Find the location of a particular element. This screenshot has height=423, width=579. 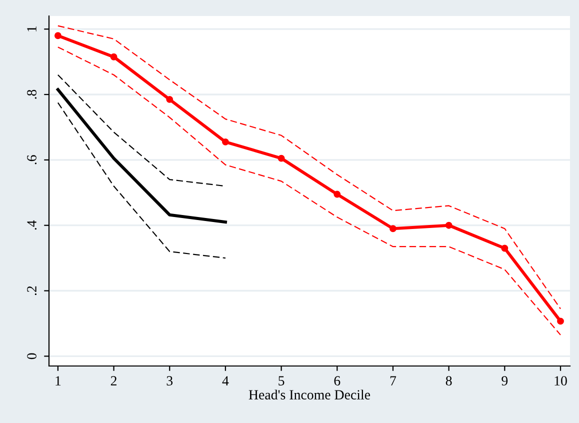

y-tick-label: 0 is located at coordinates (31, 356).